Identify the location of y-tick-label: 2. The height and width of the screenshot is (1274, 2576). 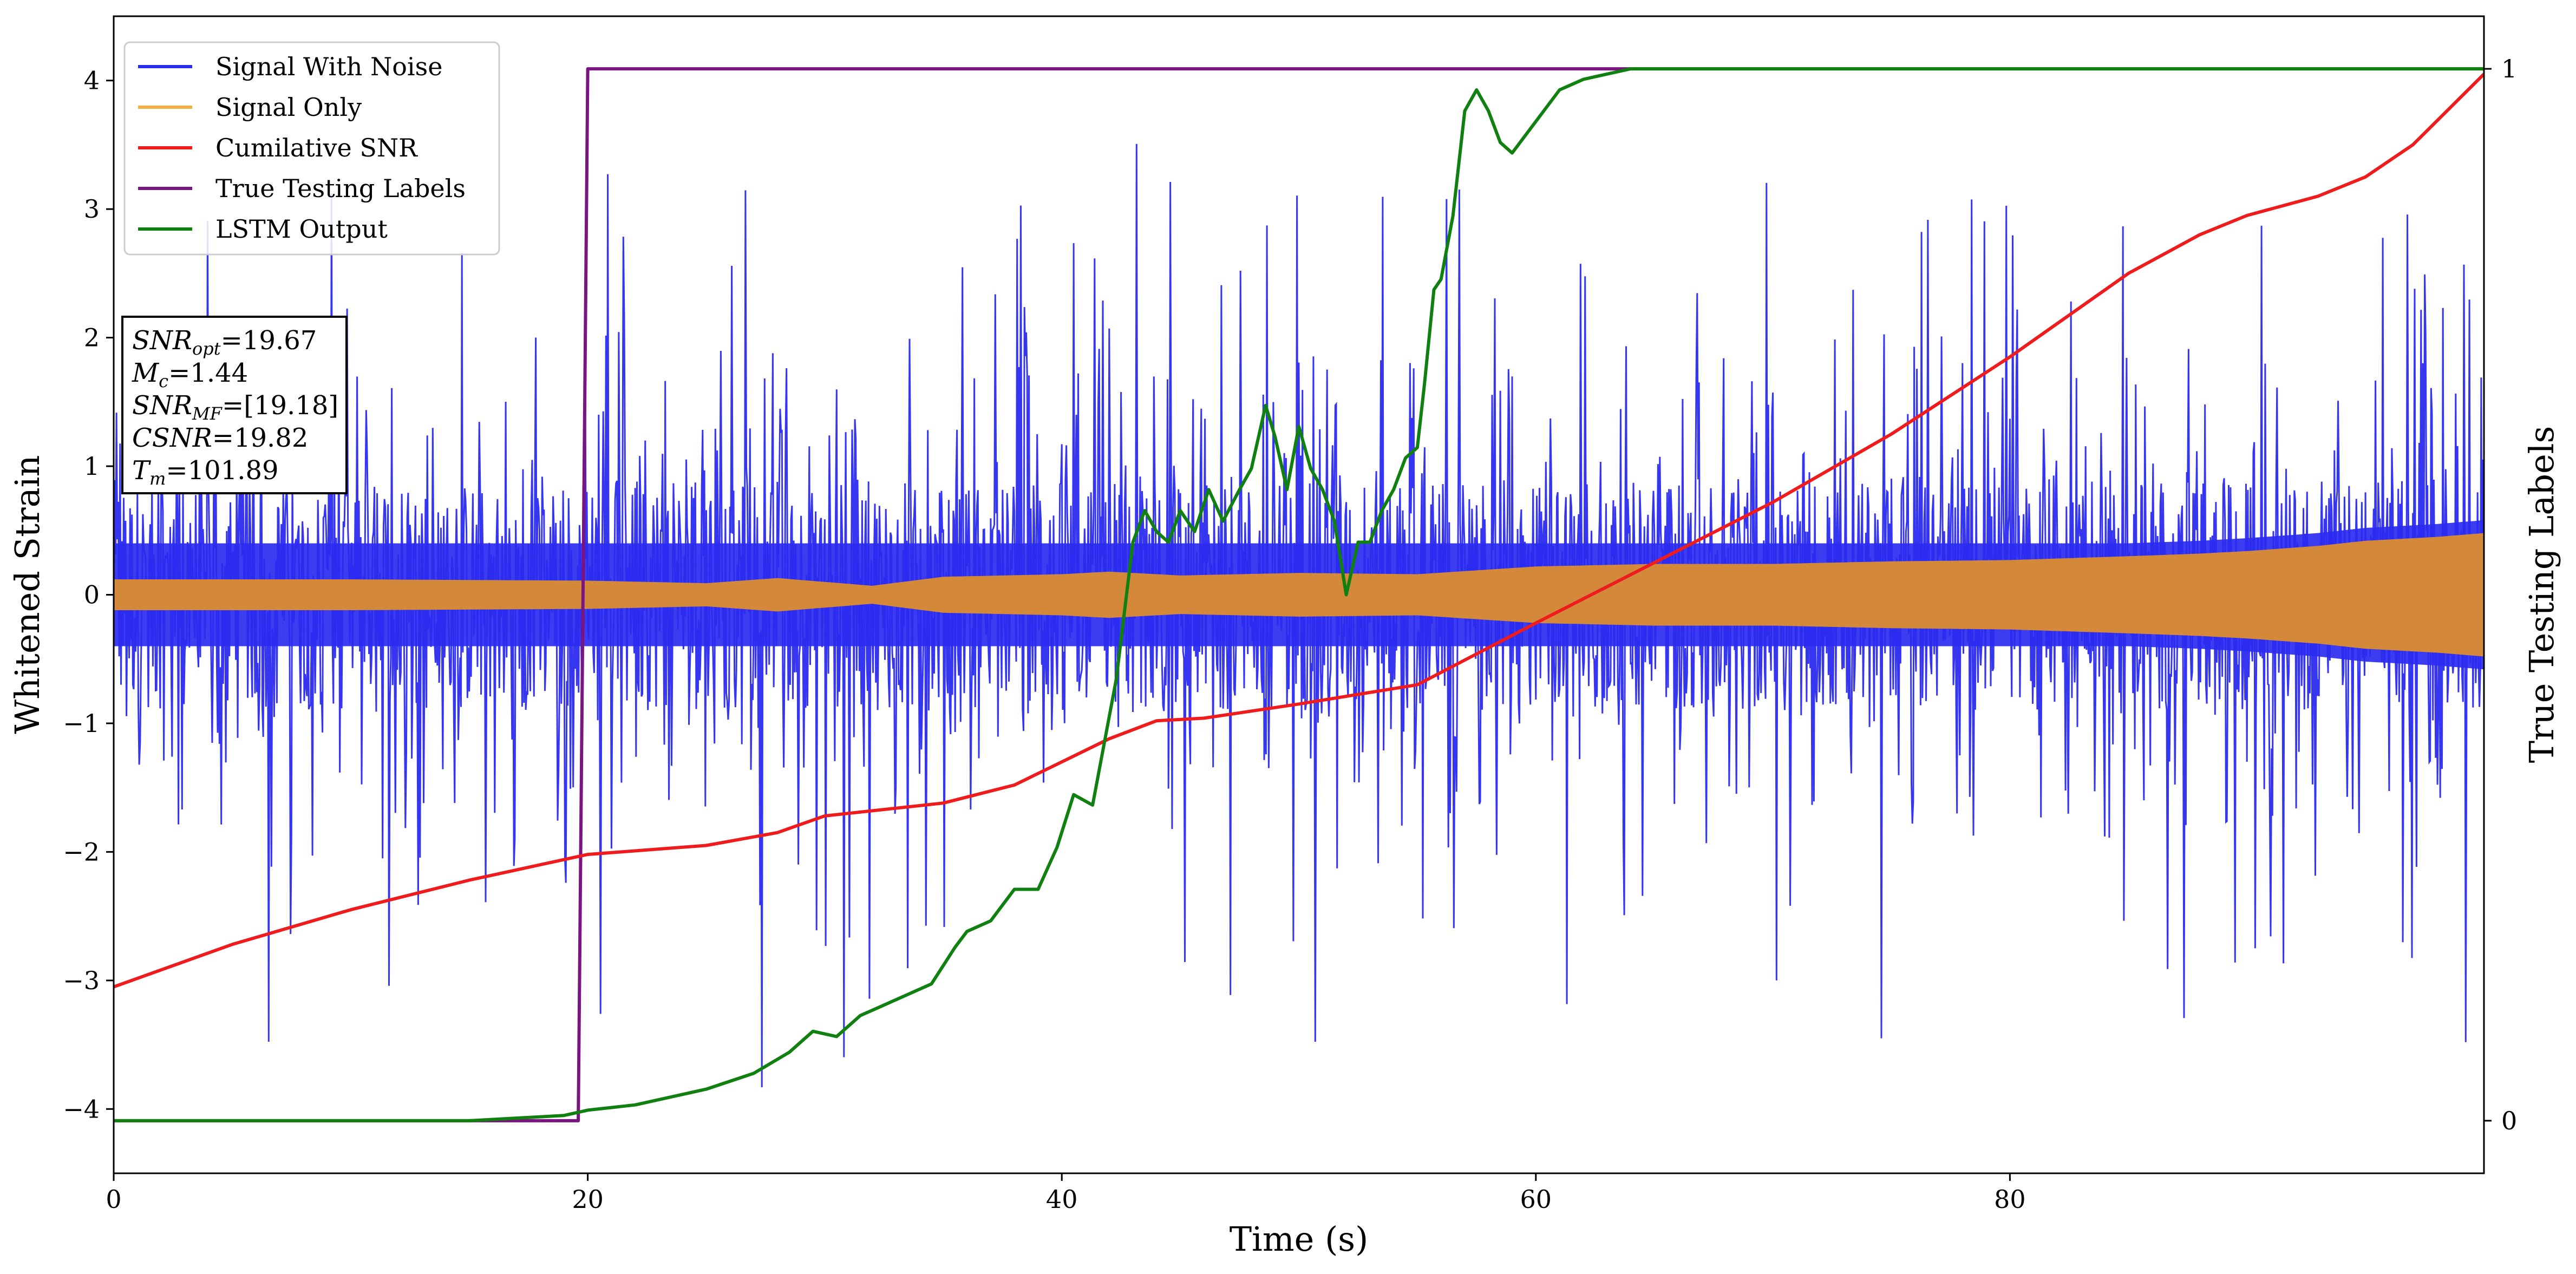
(92, 337).